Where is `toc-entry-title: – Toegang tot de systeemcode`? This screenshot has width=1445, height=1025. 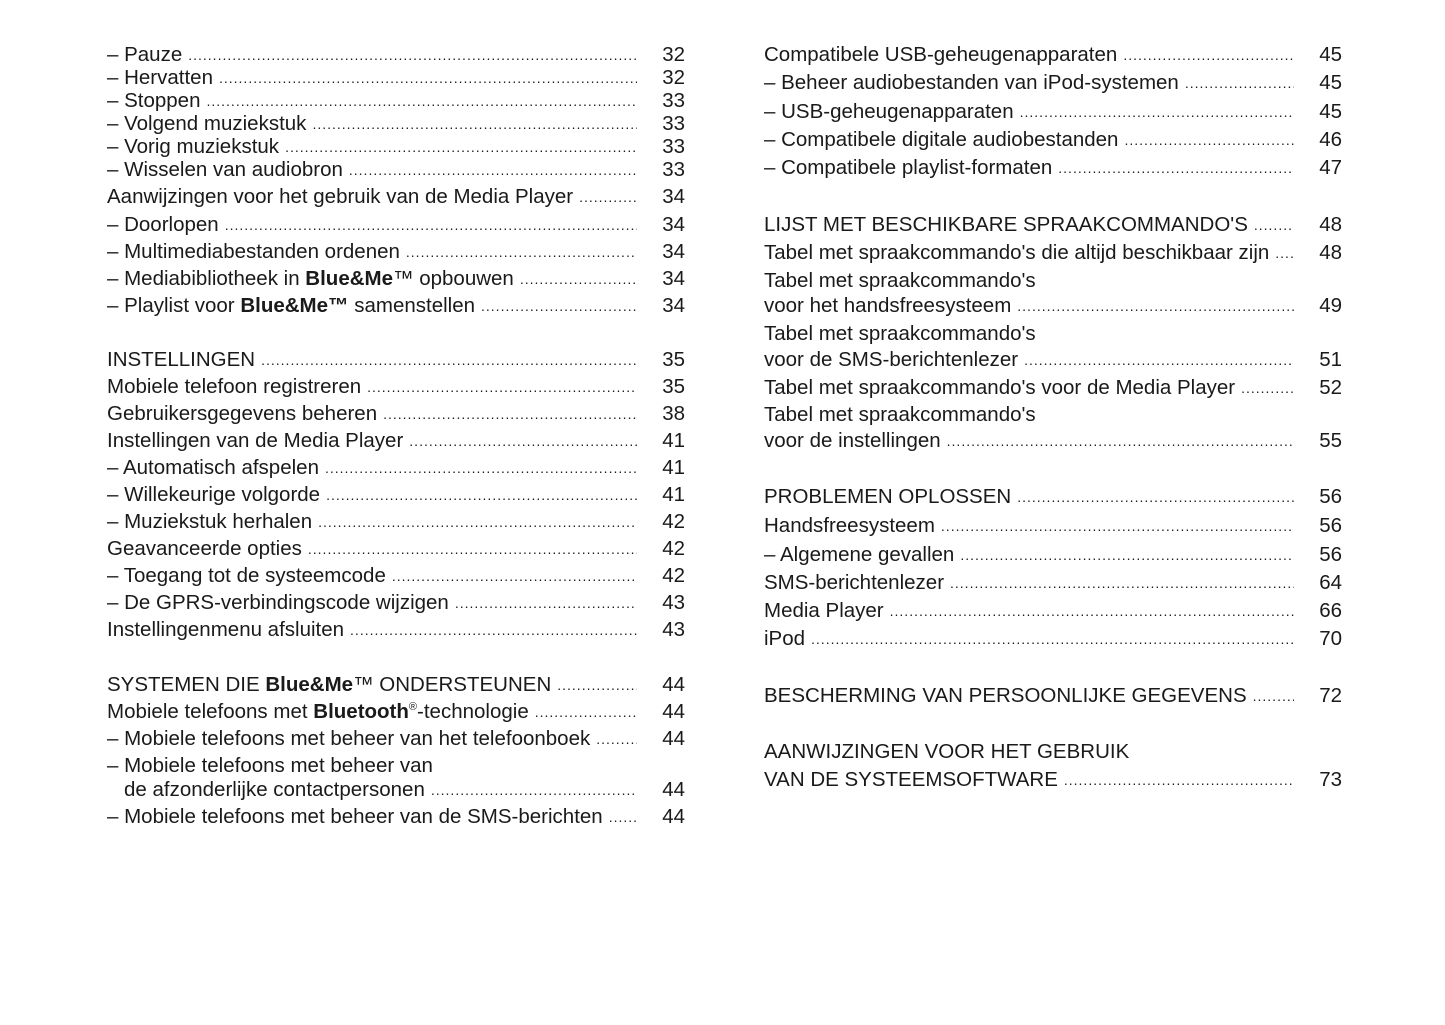
toc-entry-title: – Toegang tot de systeemcode is located at coordinates (246, 575).